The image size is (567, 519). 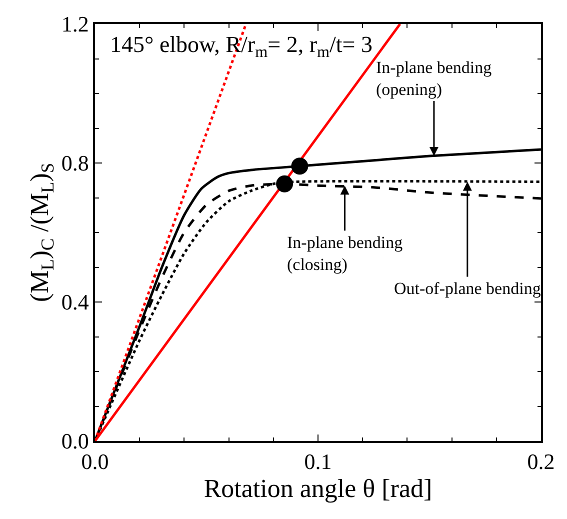 What do you see at coordinates (75, 163) in the screenshot?
I see `y-tick-label: 0.8` at bounding box center [75, 163].